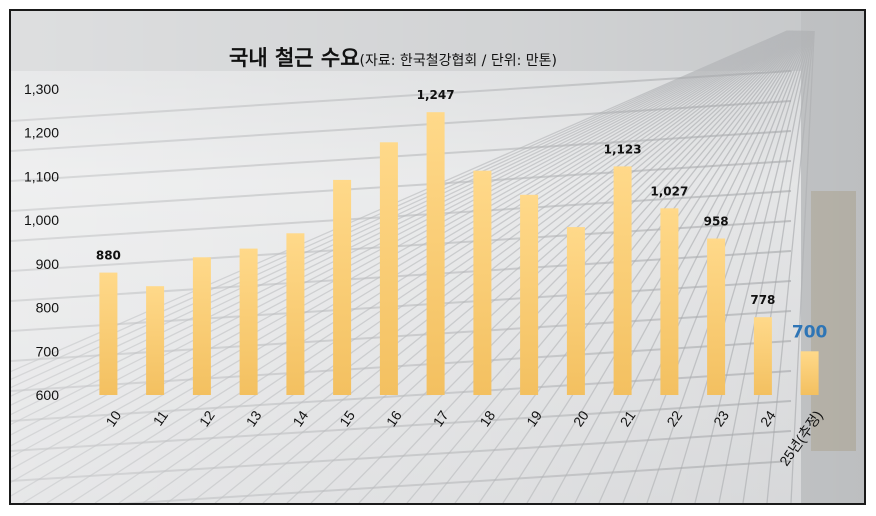 The image size is (876, 516). Describe the element at coordinates (48, 264) in the screenshot. I see `y-tick-label: 900` at that location.